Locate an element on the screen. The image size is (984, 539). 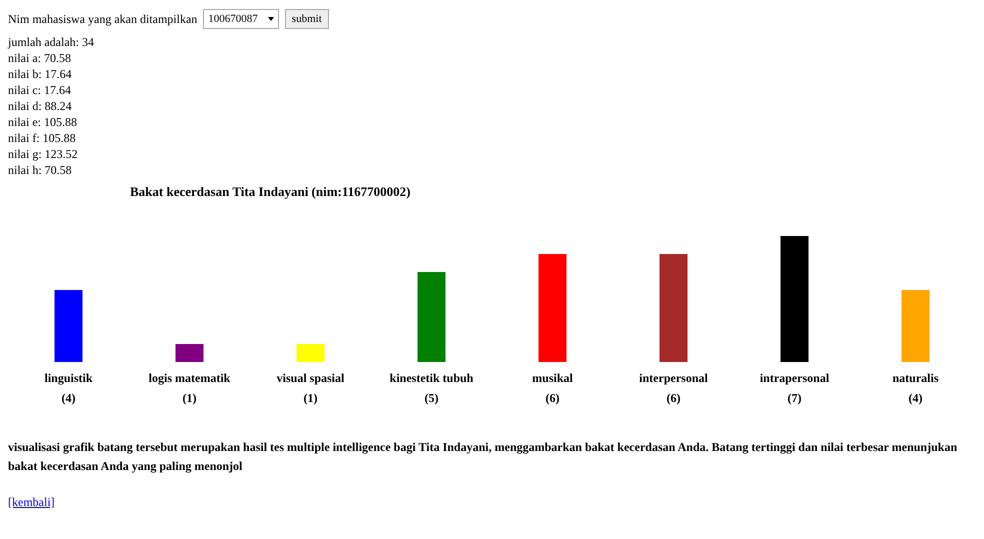
text: jumlah adalah: 34 is located at coordinates (51, 42).